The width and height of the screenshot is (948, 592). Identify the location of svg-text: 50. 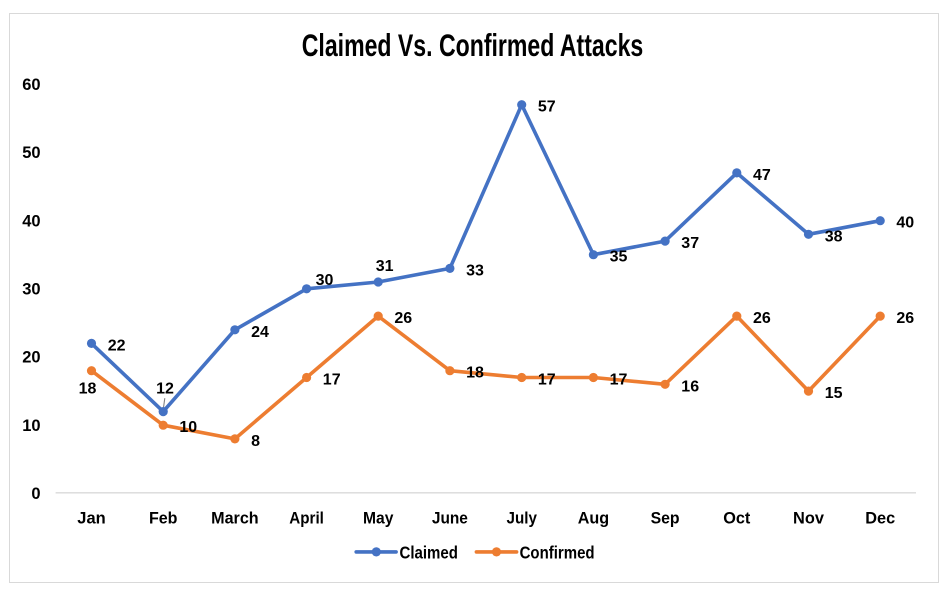
(31, 153).